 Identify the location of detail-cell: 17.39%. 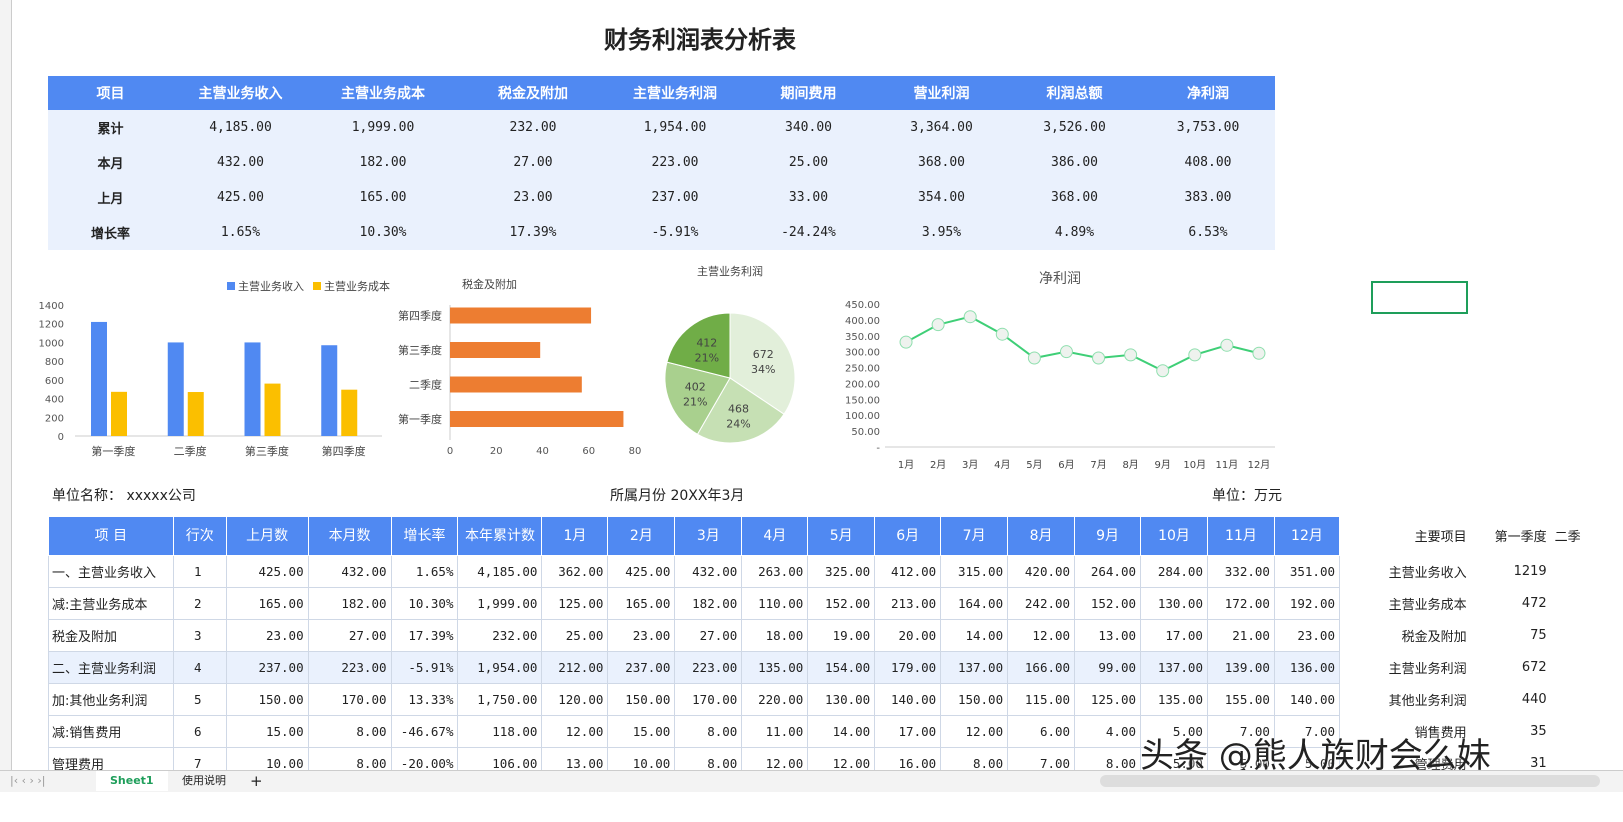
(424, 635).